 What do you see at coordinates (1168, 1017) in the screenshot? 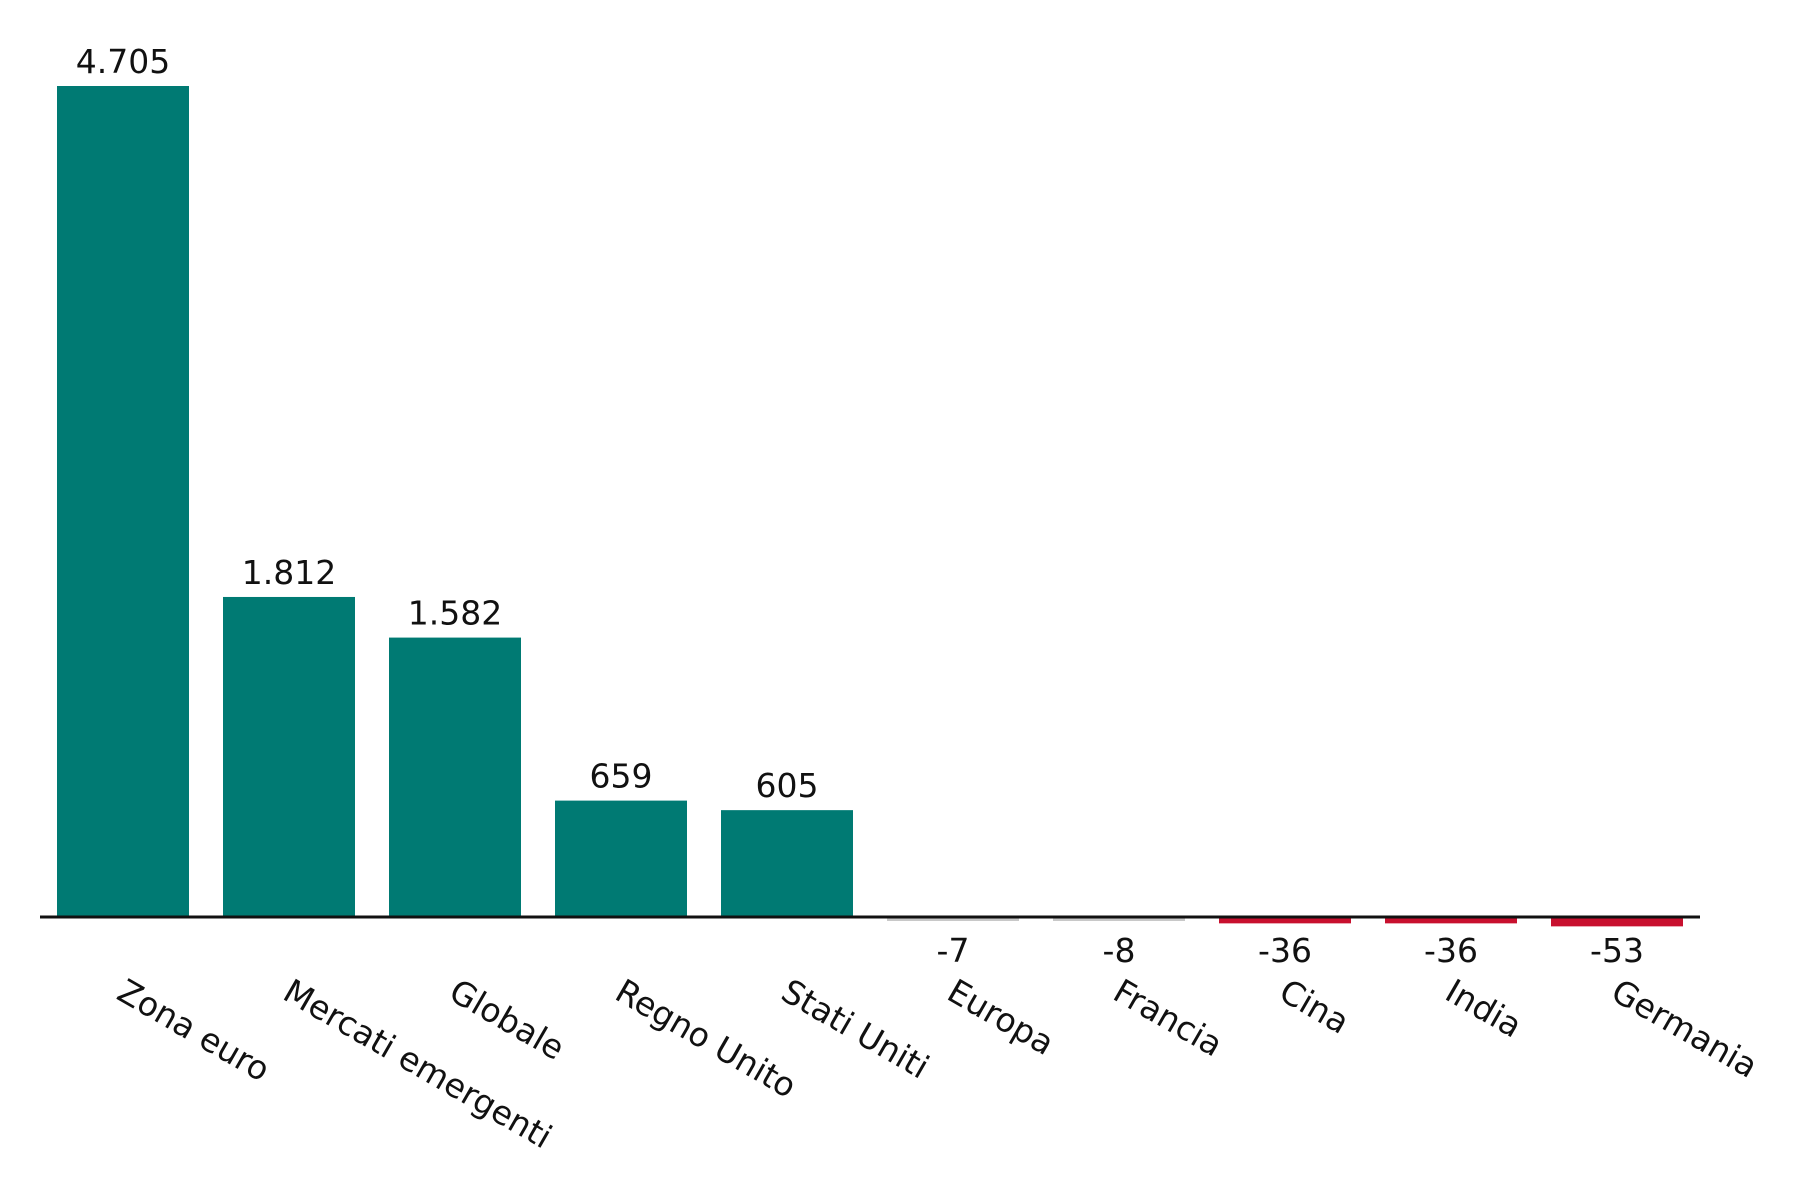
I see `category-label-francia: Francia` at bounding box center [1168, 1017].